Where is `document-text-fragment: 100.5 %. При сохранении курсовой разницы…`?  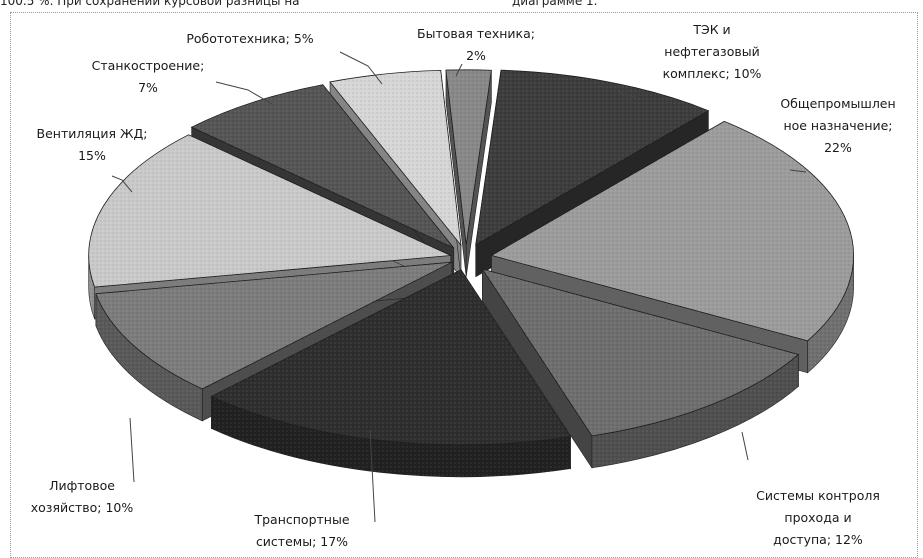
document-text-fragment: 100.5 %. При сохранении курсовой разницы… is located at coordinates (461, 4).